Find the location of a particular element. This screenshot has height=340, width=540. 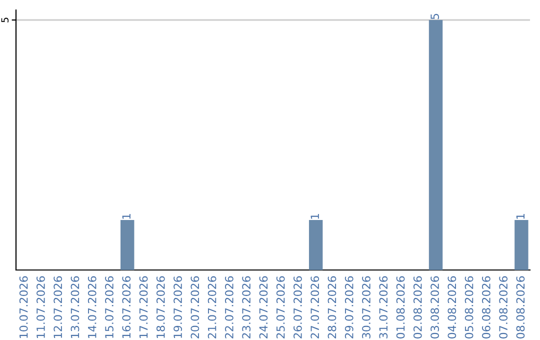

x-tick-label: 12.07.2026 is located at coordinates (58, 307).